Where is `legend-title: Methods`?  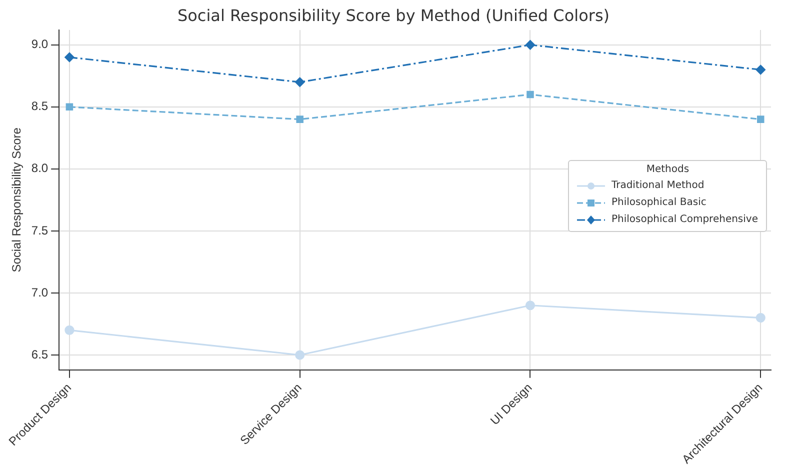 legend-title: Methods is located at coordinates (667, 169).